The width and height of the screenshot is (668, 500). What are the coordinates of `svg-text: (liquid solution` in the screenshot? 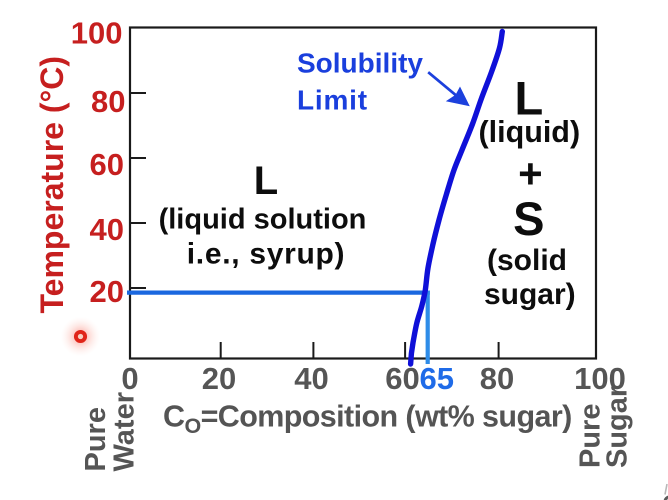 It's located at (263, 220).